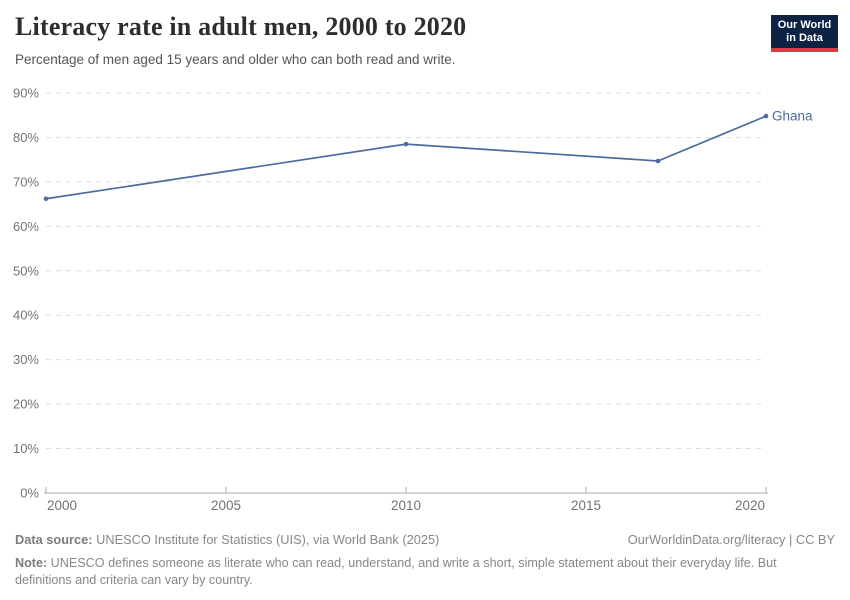 The height and width of the screenshot is (600, 850). What do you see at coordinates (26, 270) in the screenshot?
I see `y-axis-tick-label: 50%` at bounding box center [26, 270].